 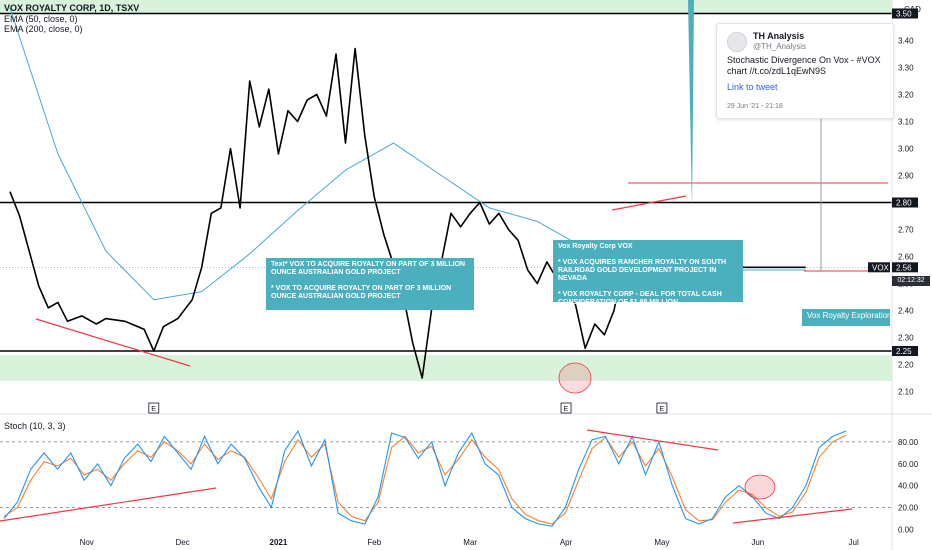 What do you see at coordinates (908, 508) in the screenshot?
I see `stoch-y-tick-label: 20.00` at bounding box center [908, 508].